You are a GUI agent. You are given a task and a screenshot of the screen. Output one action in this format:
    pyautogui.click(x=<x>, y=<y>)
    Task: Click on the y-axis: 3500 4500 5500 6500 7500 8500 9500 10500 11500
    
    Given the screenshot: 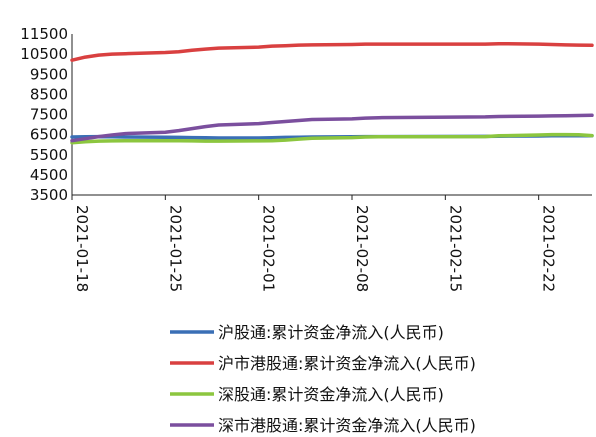 What is the action you would take?
    pyautogui.click(x=46, y=114)
    